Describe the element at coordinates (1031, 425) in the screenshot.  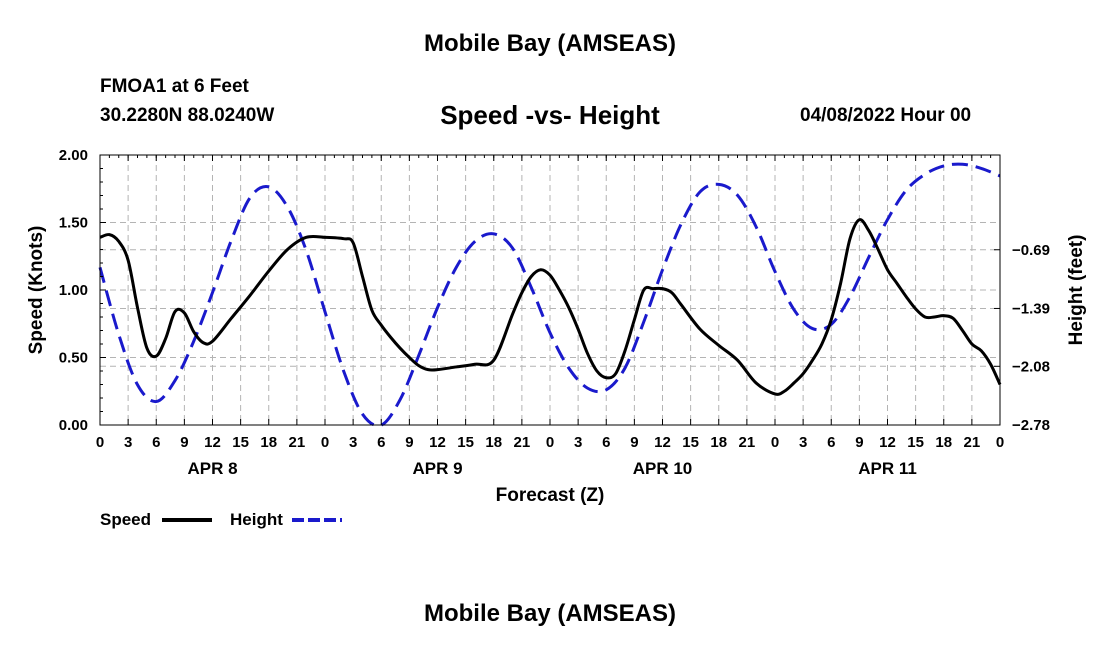
I see `y-right-tick-label: −2.78` at that location.